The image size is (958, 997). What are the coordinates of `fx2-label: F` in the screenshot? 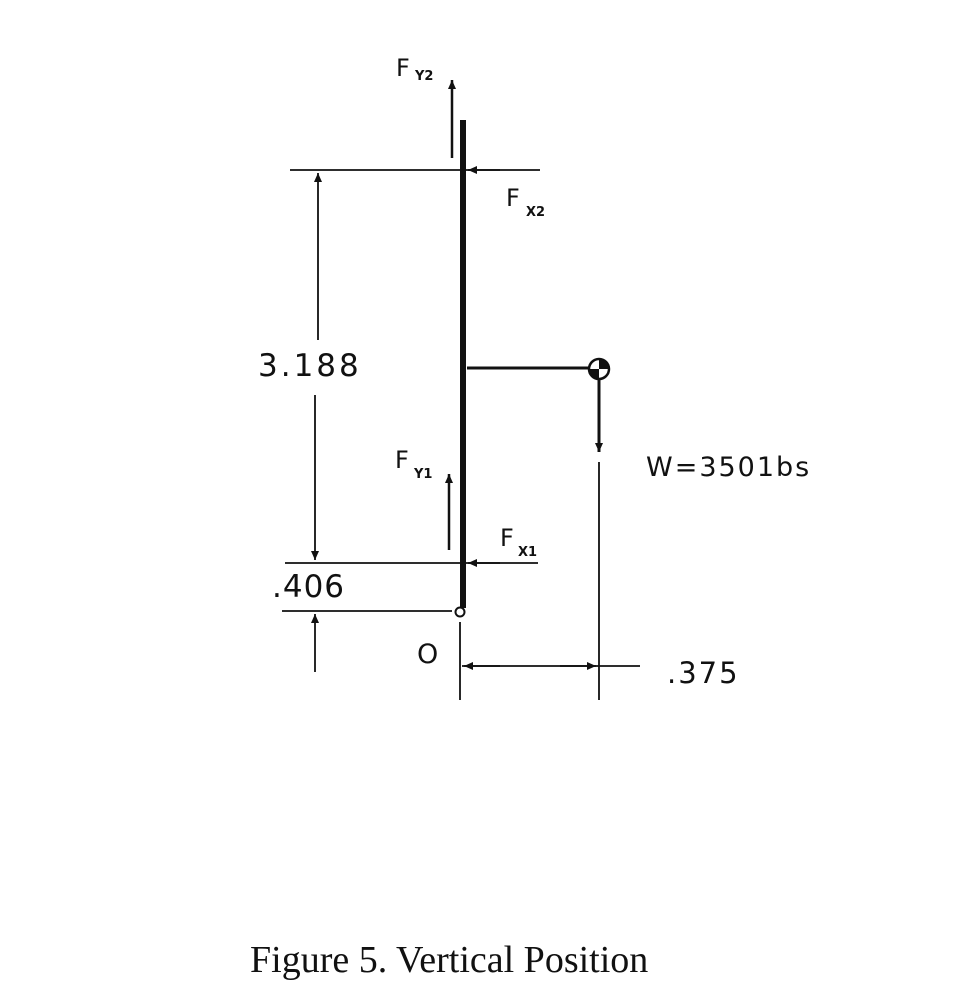 It's located at (513, 198).